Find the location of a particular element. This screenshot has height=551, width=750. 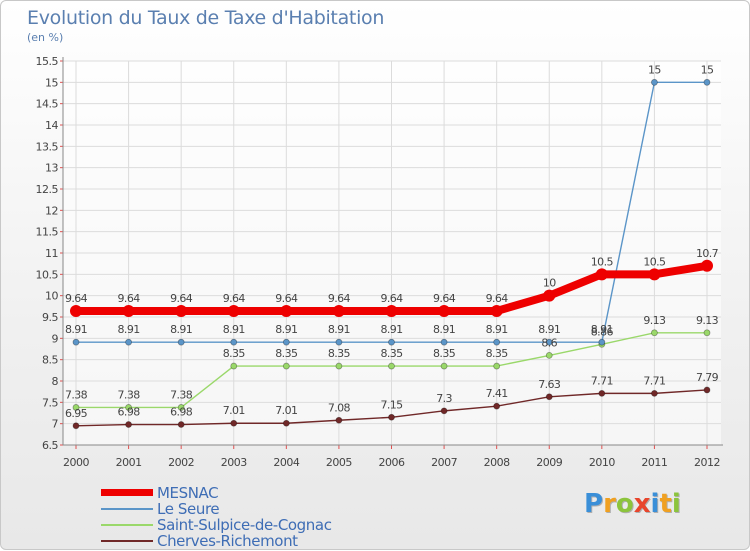

y-tick-label: 9 is located at coordinates (55, 338).